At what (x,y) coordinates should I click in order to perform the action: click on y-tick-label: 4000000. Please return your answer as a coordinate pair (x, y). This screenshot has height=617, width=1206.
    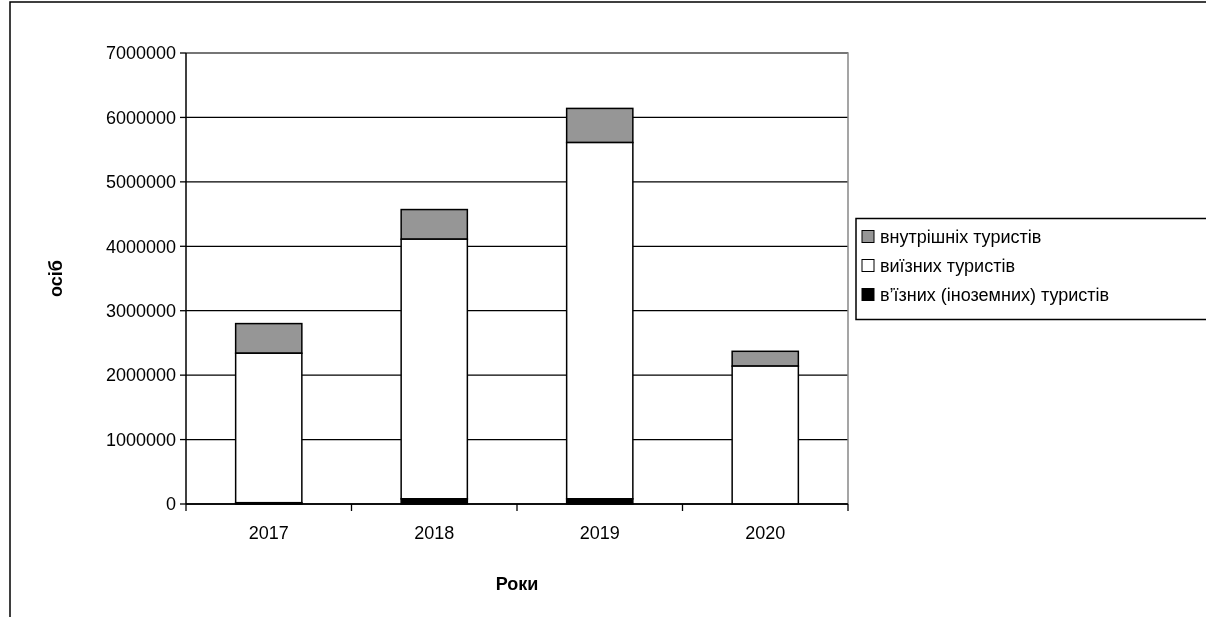
    Looking at the image, I should click on (140, 246).